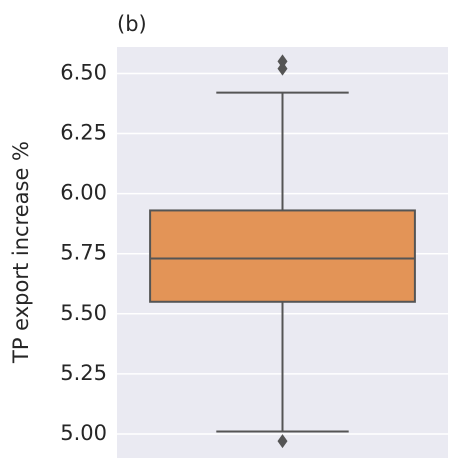 The height and width of the screenshot is (474, 474). Describe the element at coordinates (83, 253) in the screenshot. I see `y-tick-label: 5.75` at that location.